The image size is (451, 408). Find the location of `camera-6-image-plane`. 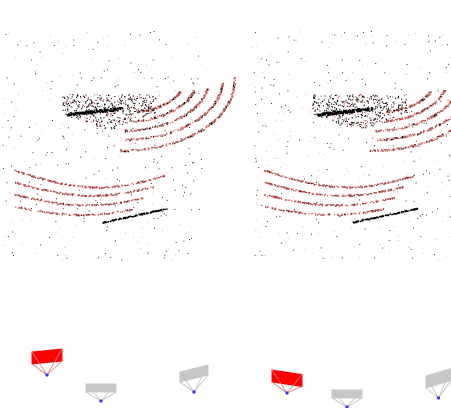

camera-6-image-plane is located at coordinates (438, 378).